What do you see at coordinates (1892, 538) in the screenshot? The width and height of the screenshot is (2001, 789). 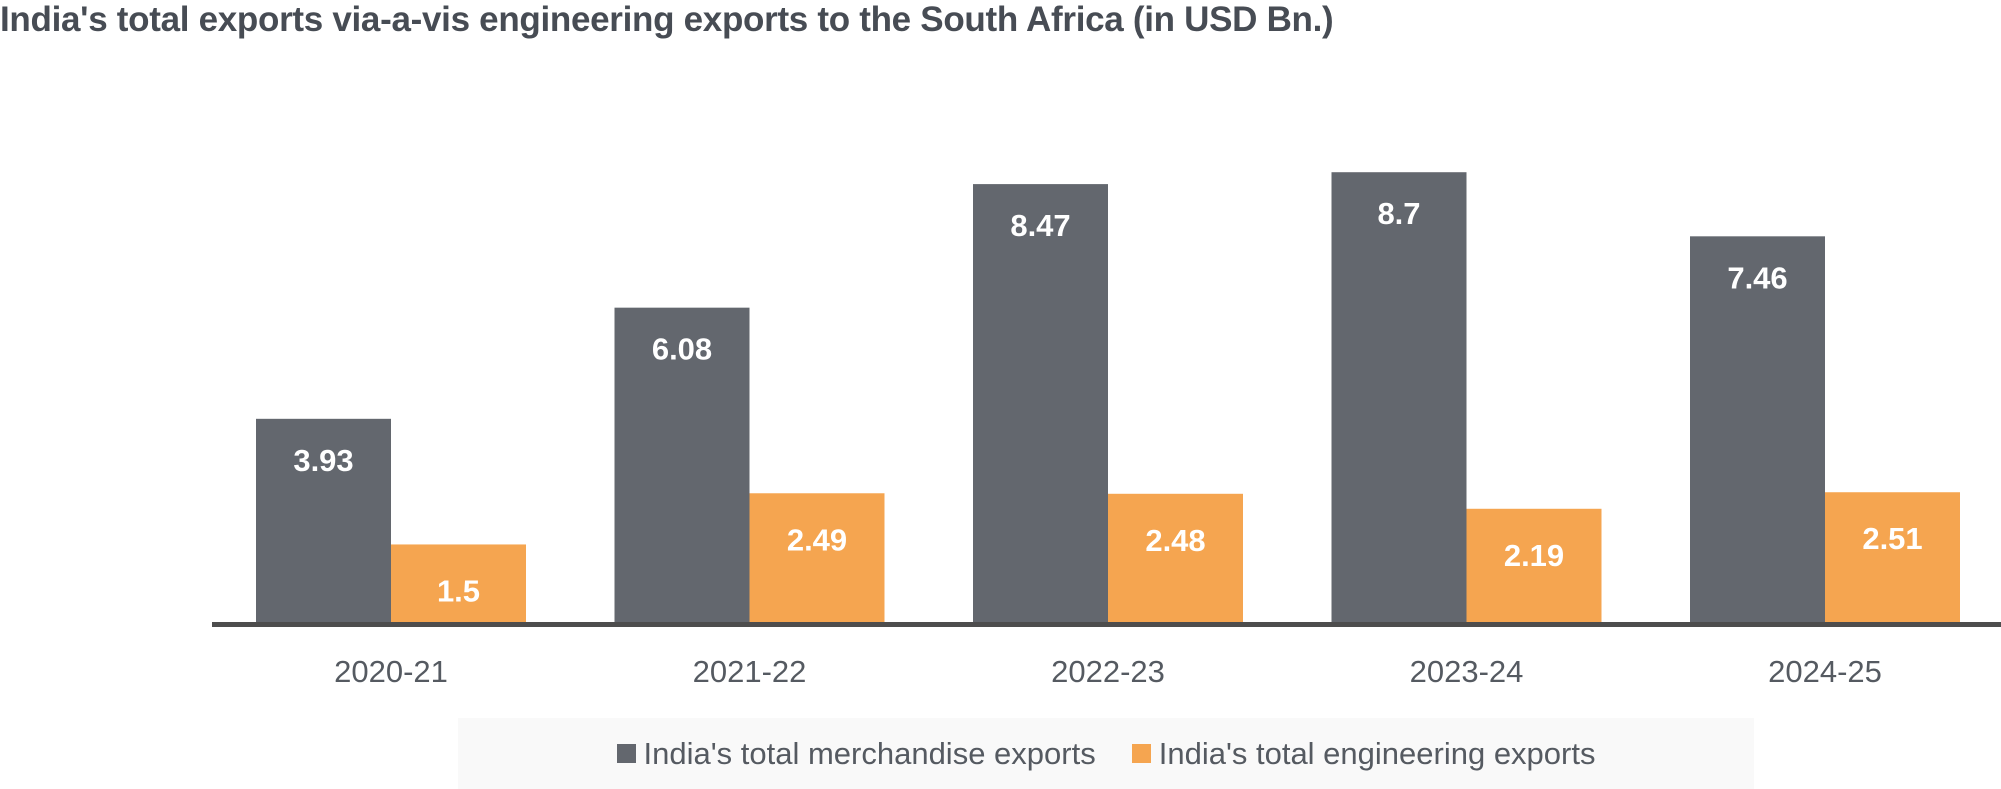 I see `data-label: 2.51` at bounding box center [1892, 538].